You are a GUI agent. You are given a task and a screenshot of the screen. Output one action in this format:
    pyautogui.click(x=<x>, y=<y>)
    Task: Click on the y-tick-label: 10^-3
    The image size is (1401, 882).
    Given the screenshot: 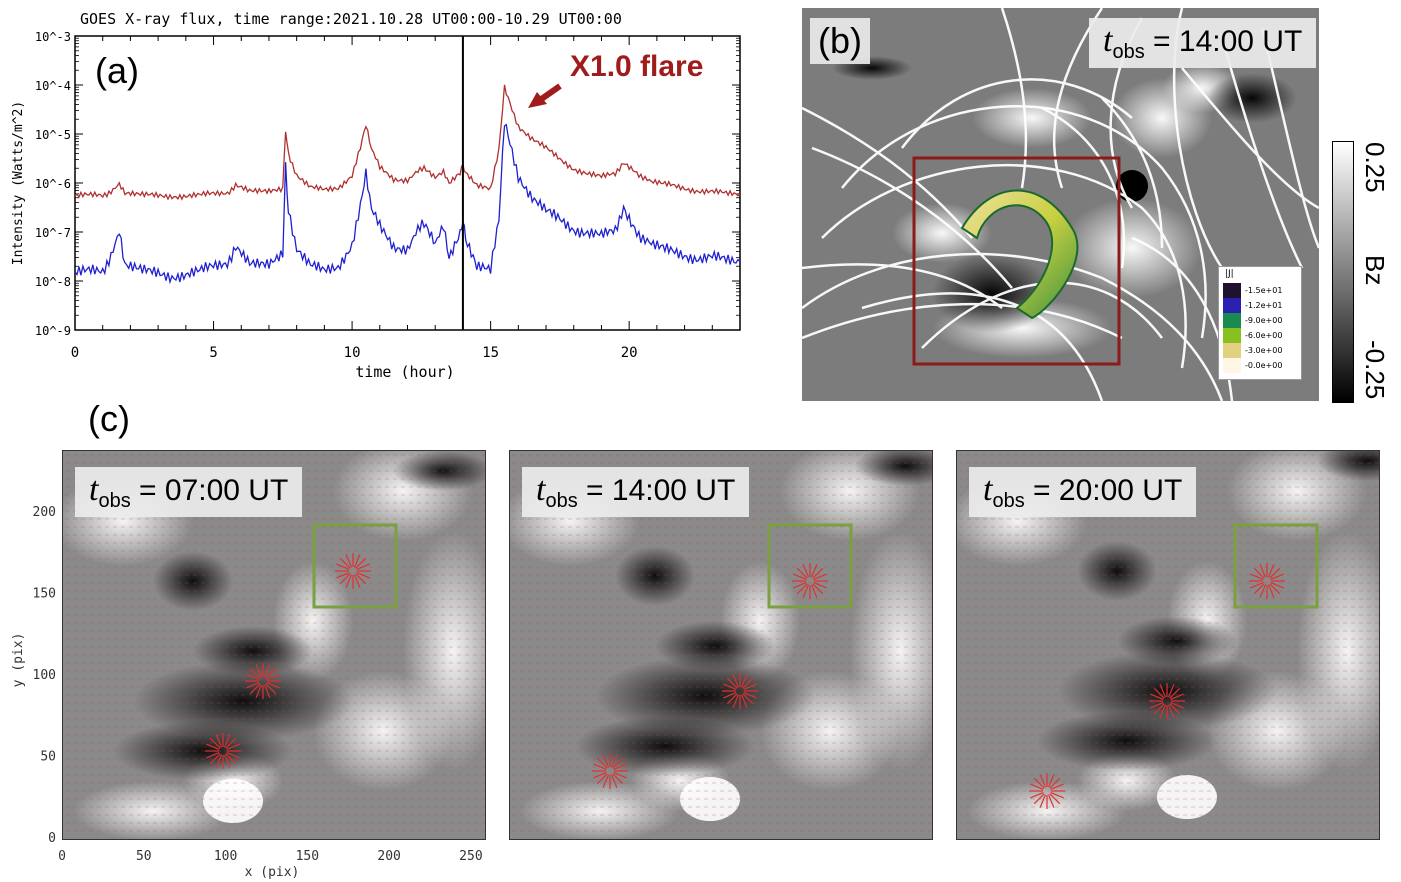 What is the action you would take?
    pyautogui.click(x=53, y=37)
    